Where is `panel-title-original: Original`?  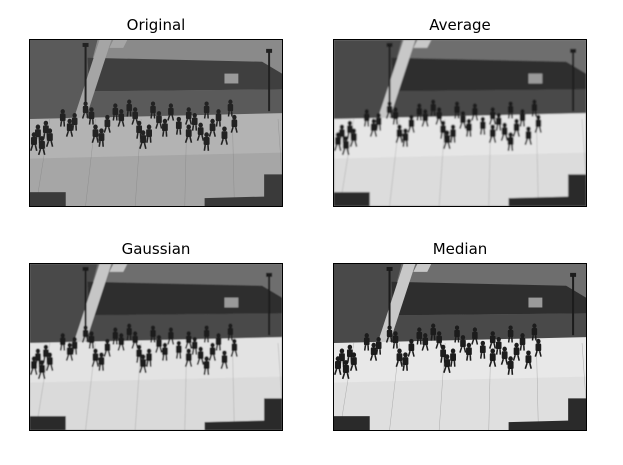
panel-title-original: Original is located at coordinates (156, 25).